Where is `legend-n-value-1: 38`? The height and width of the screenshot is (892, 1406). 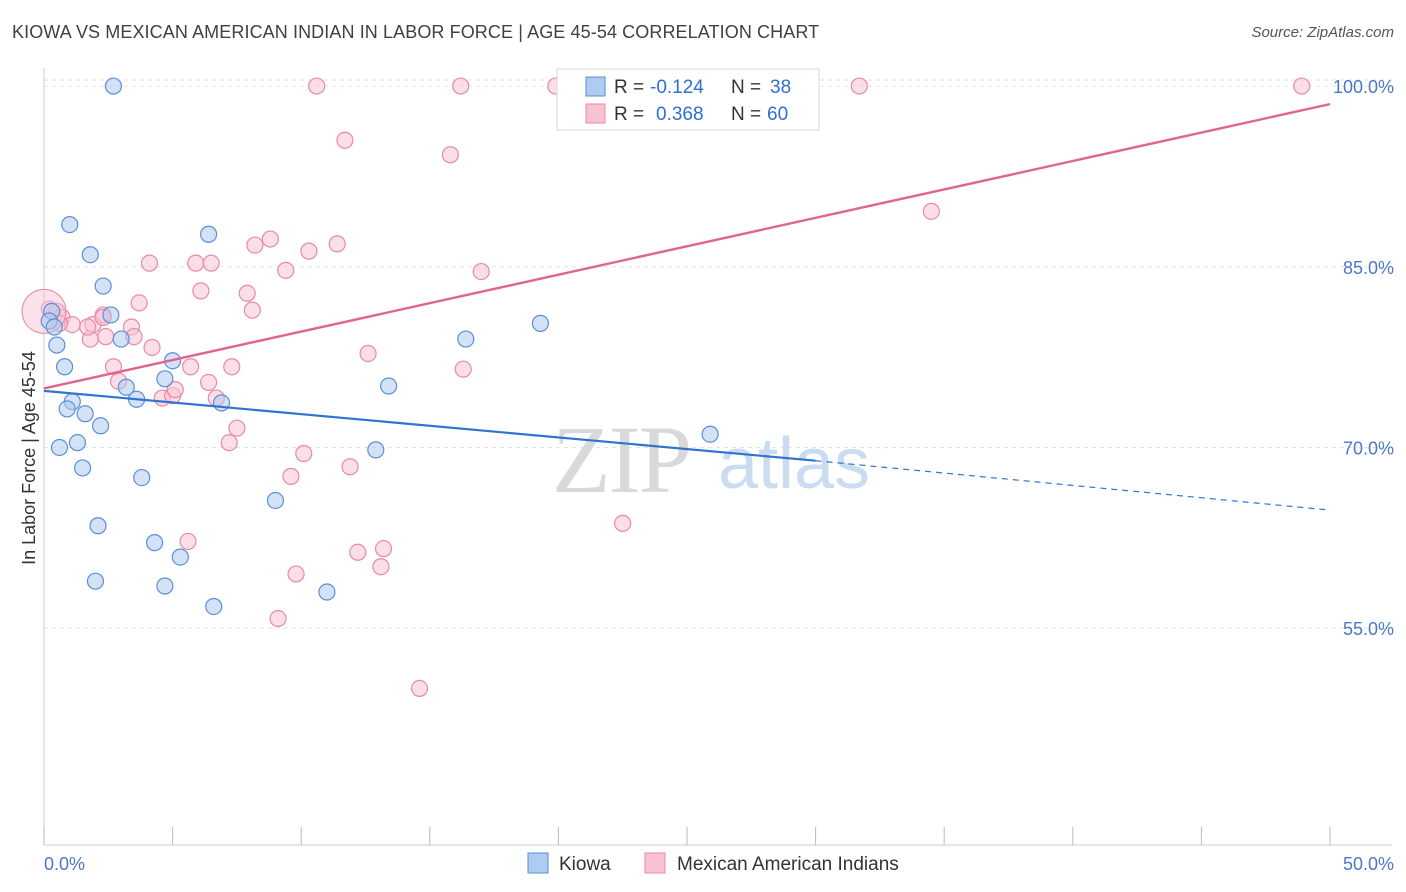 legend-n-value-1: 38 is located at coordinates (780, 87).